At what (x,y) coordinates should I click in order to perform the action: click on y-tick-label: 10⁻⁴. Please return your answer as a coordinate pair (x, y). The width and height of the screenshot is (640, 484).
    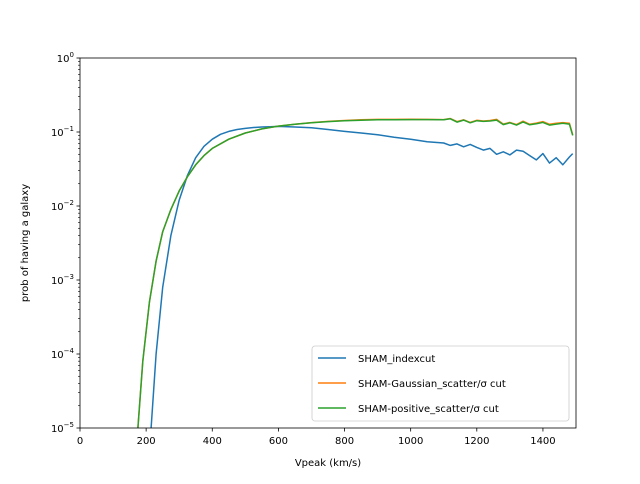
    Looking at the image, I should click on (63, 354).